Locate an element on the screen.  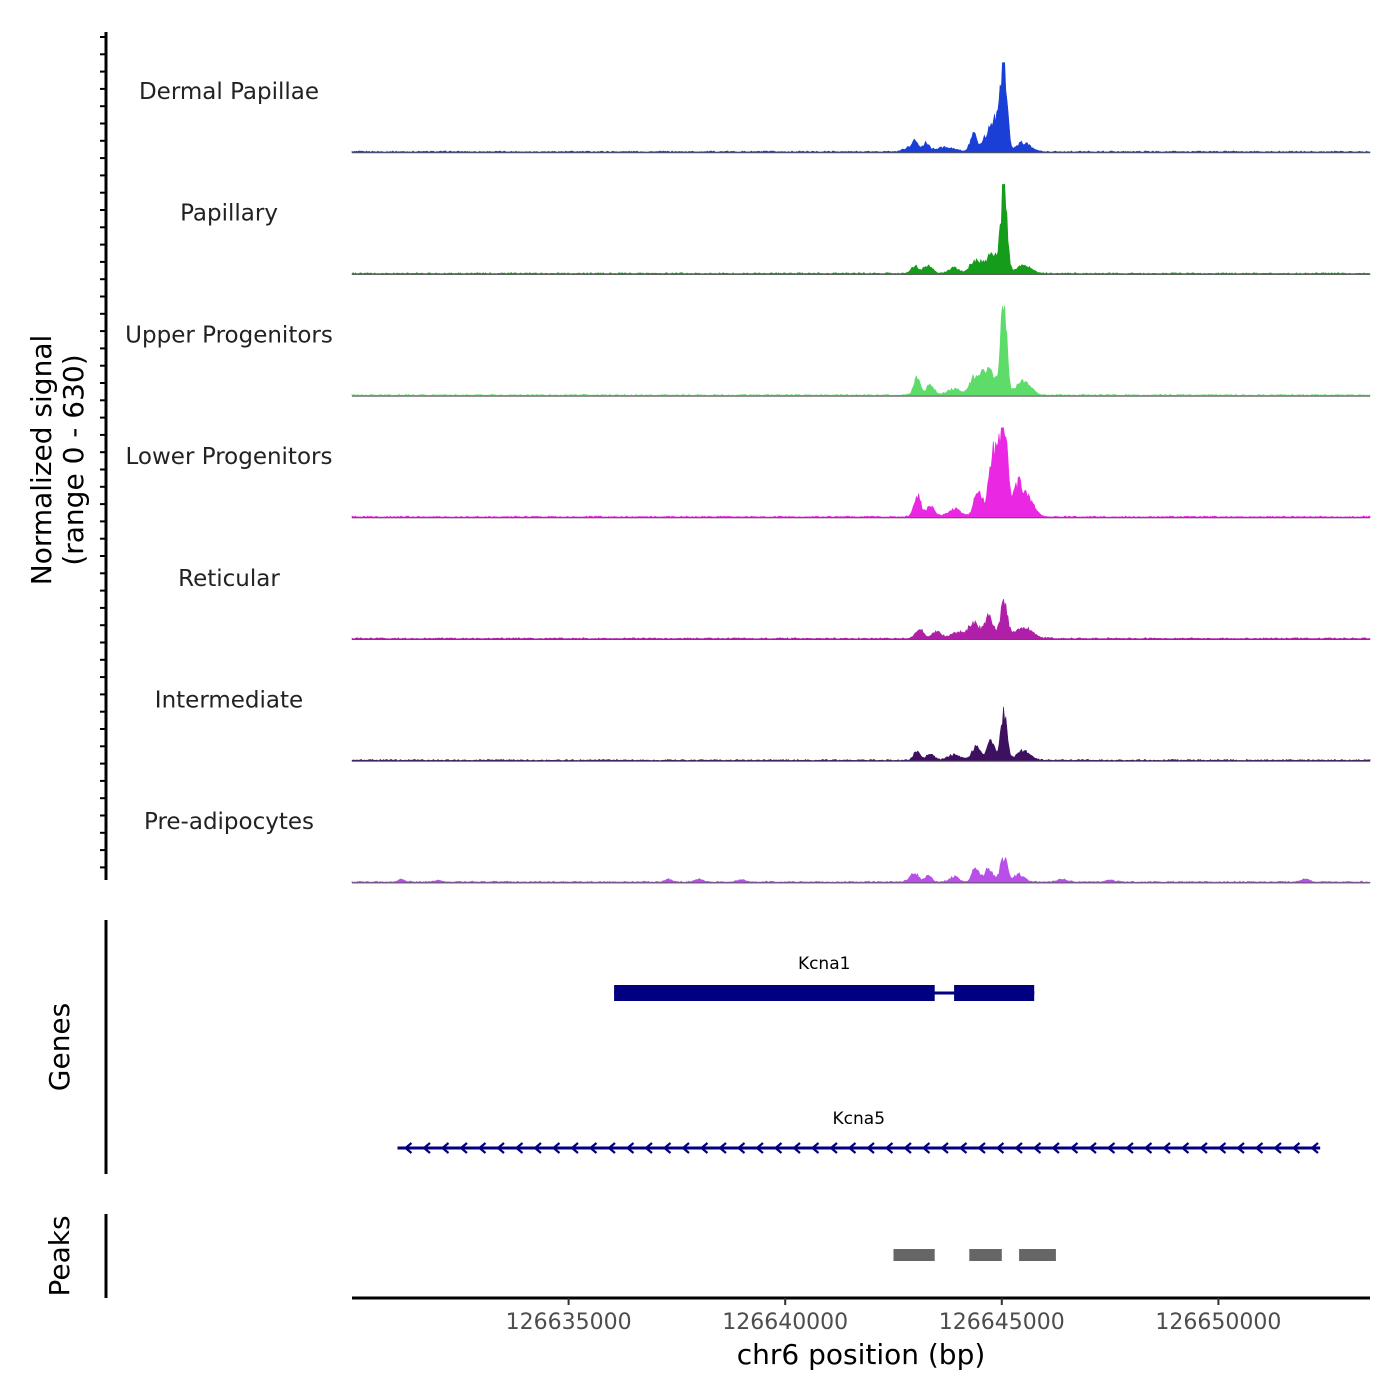
x-tick-label: 126640000 is located at coordinates (785, 1322).